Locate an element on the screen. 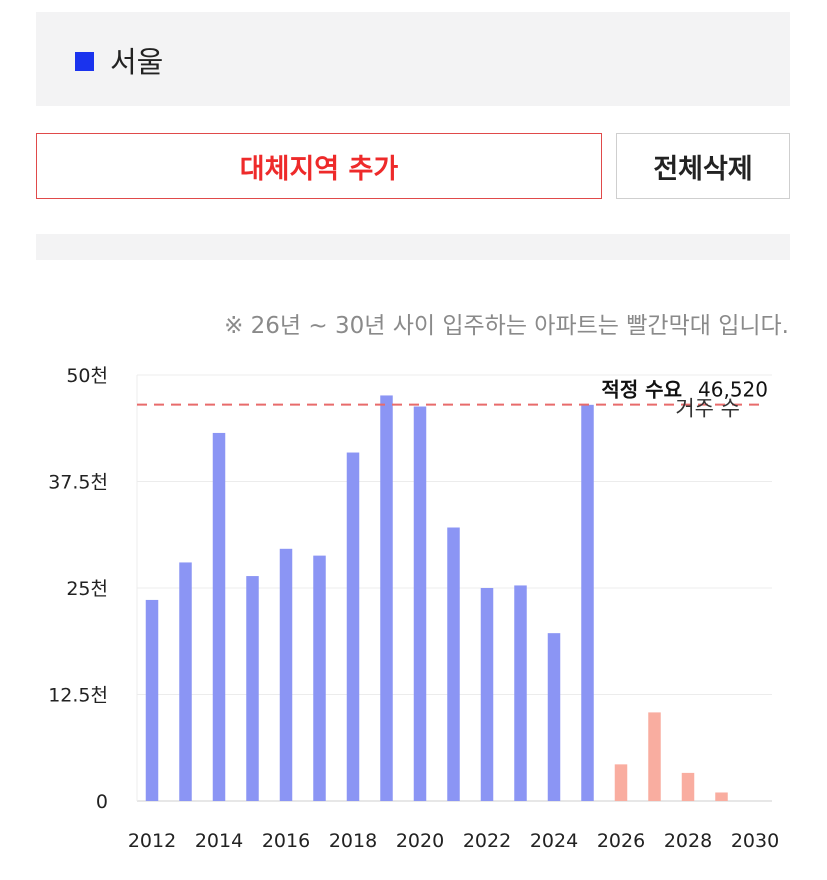  bar-2028 is located at coordinates (688, 786).